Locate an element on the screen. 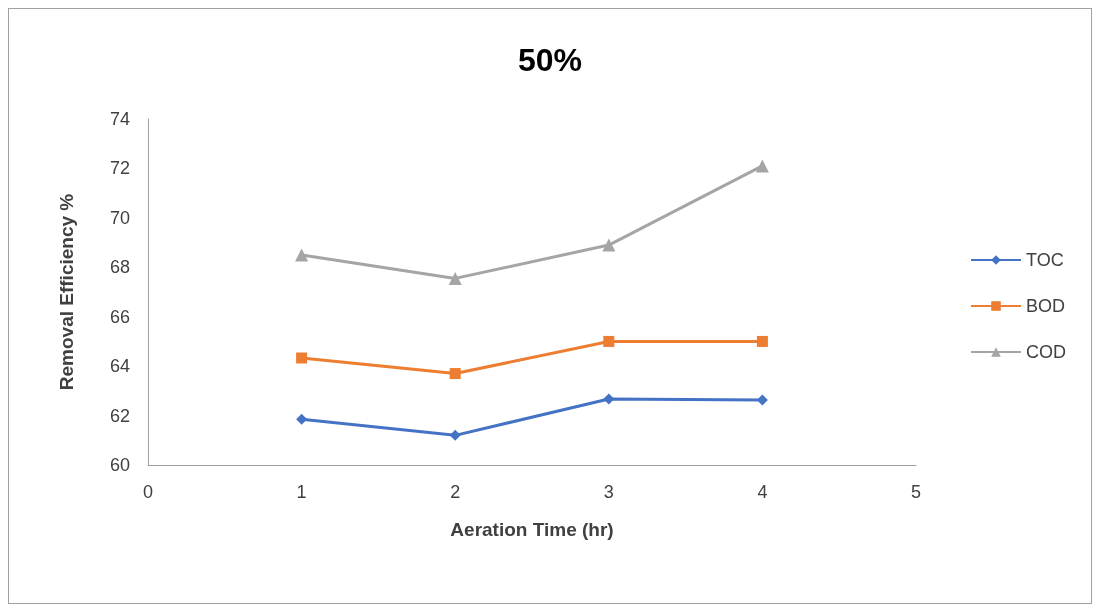  x-tick-label: 2 is located at coordinates (455, 492).